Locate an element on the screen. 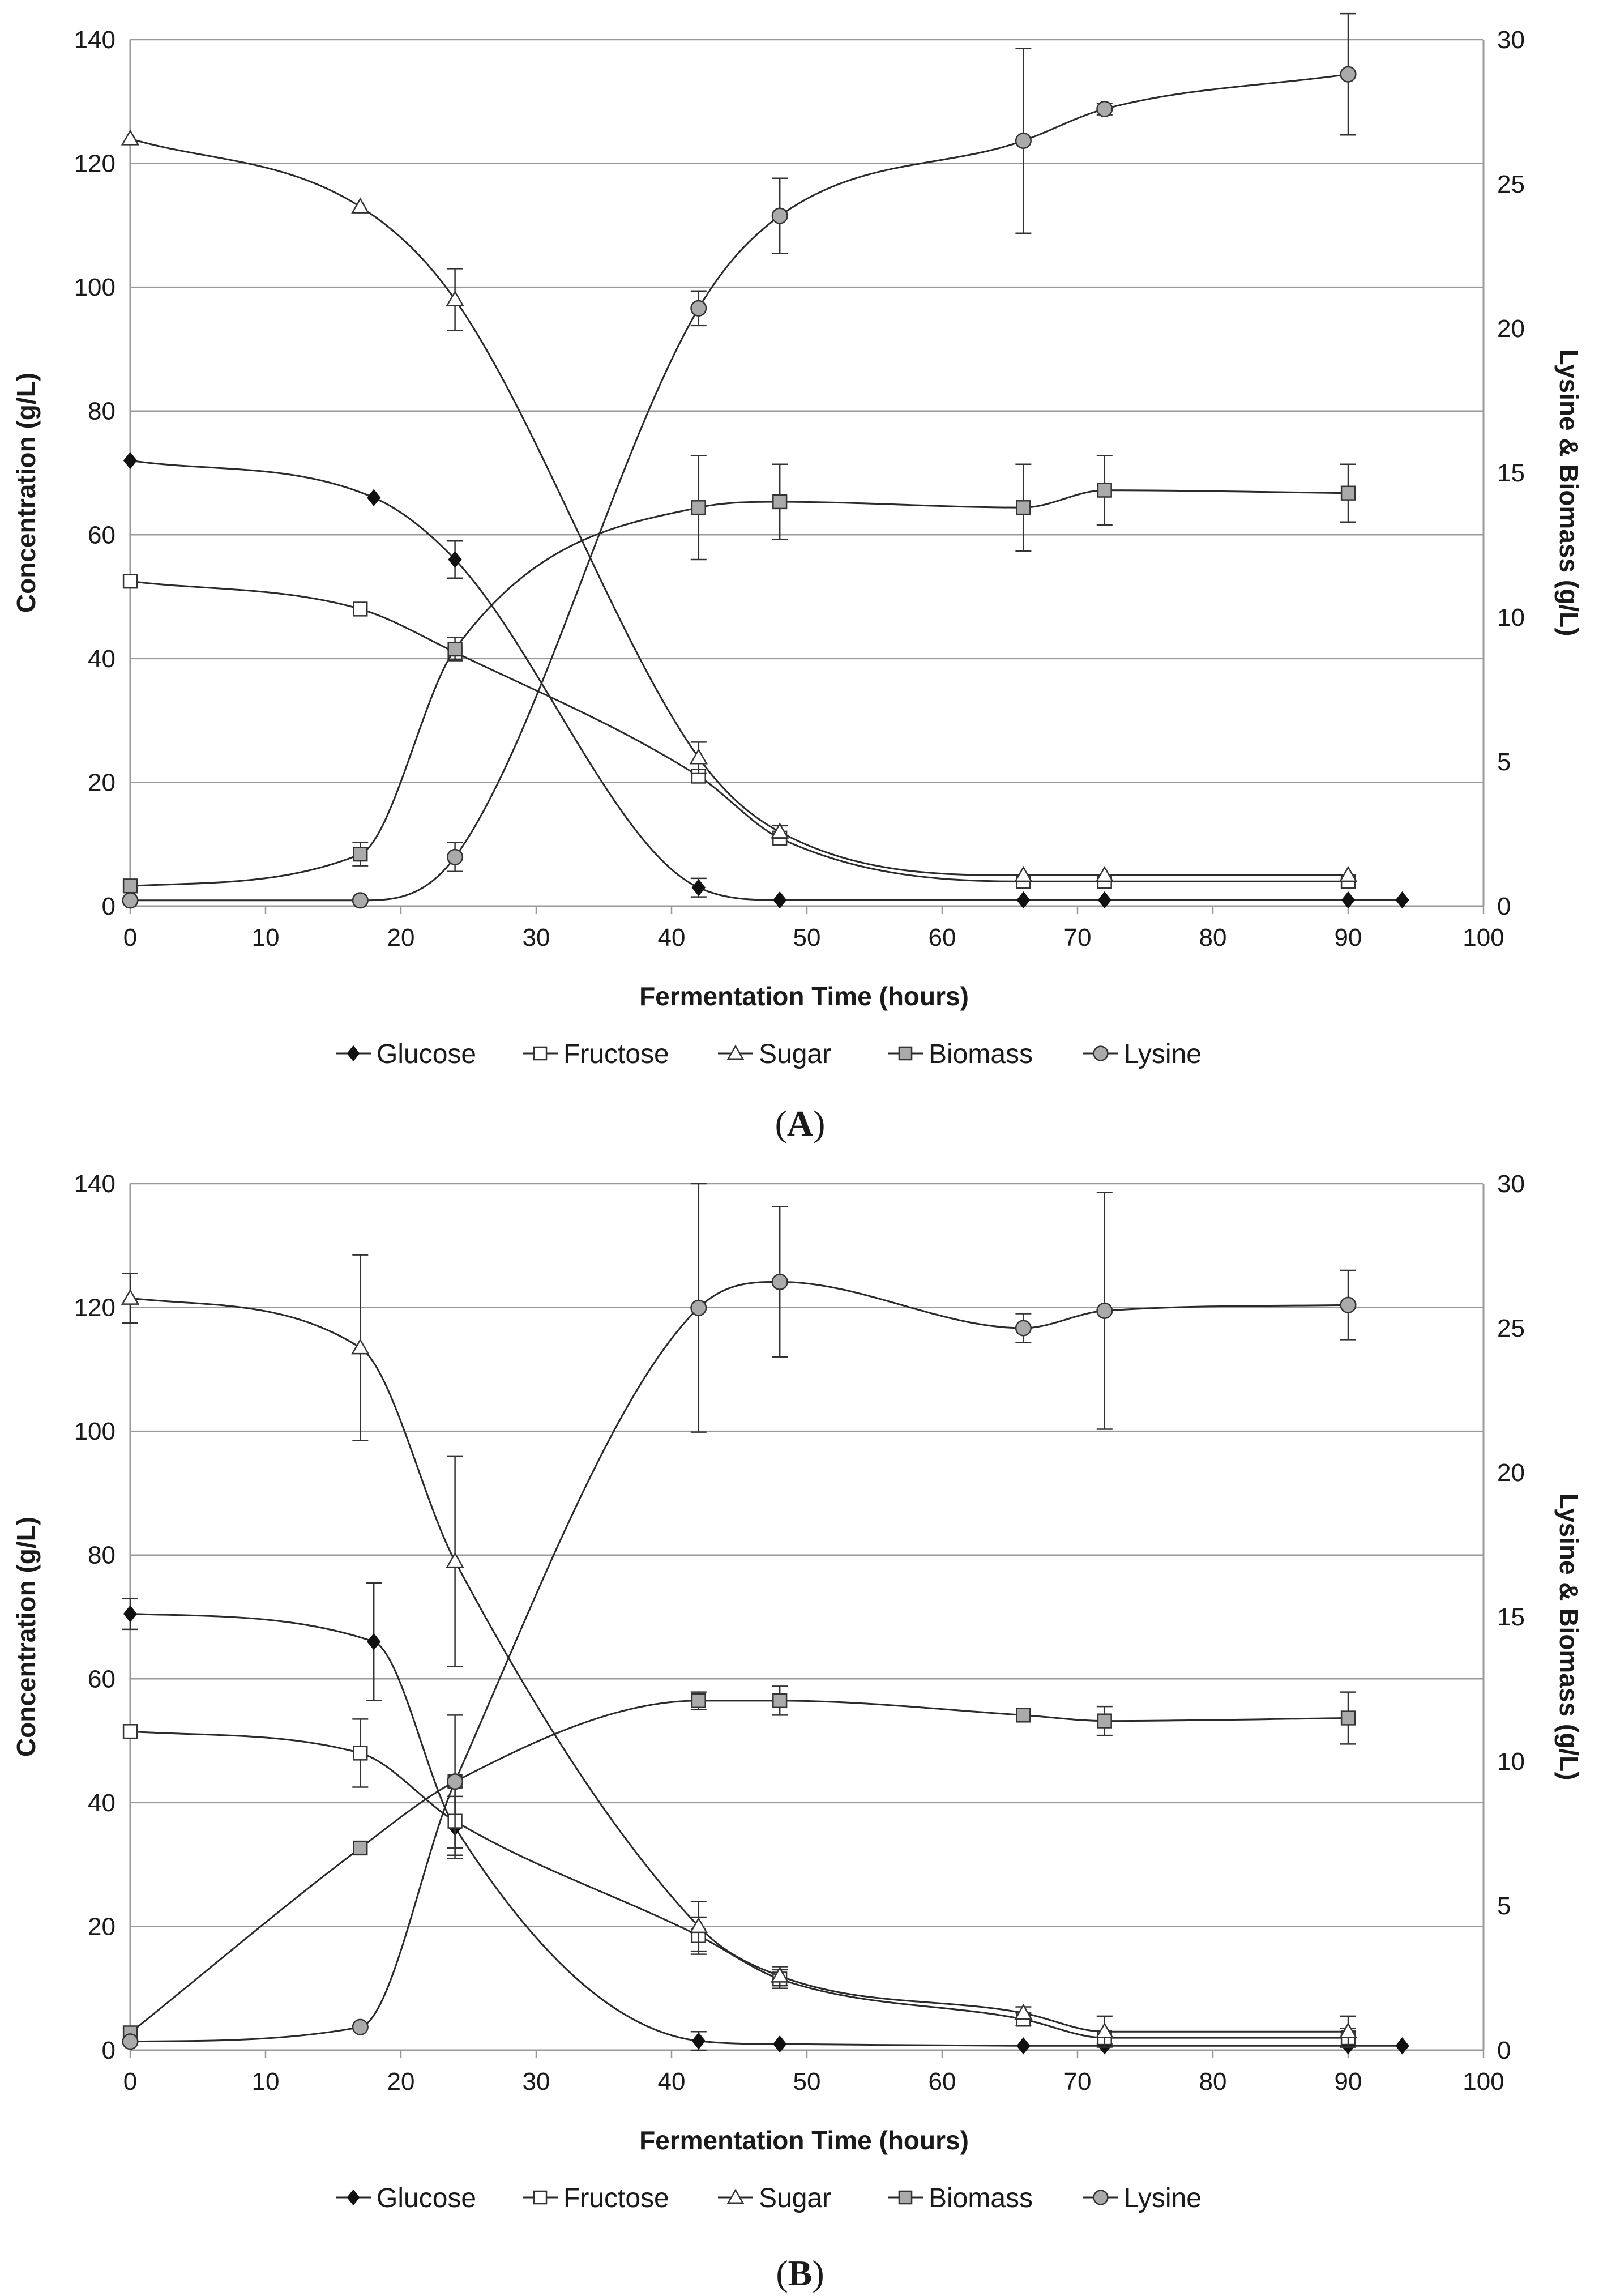  series-biomass-b is located at coordinates (739, 1863).